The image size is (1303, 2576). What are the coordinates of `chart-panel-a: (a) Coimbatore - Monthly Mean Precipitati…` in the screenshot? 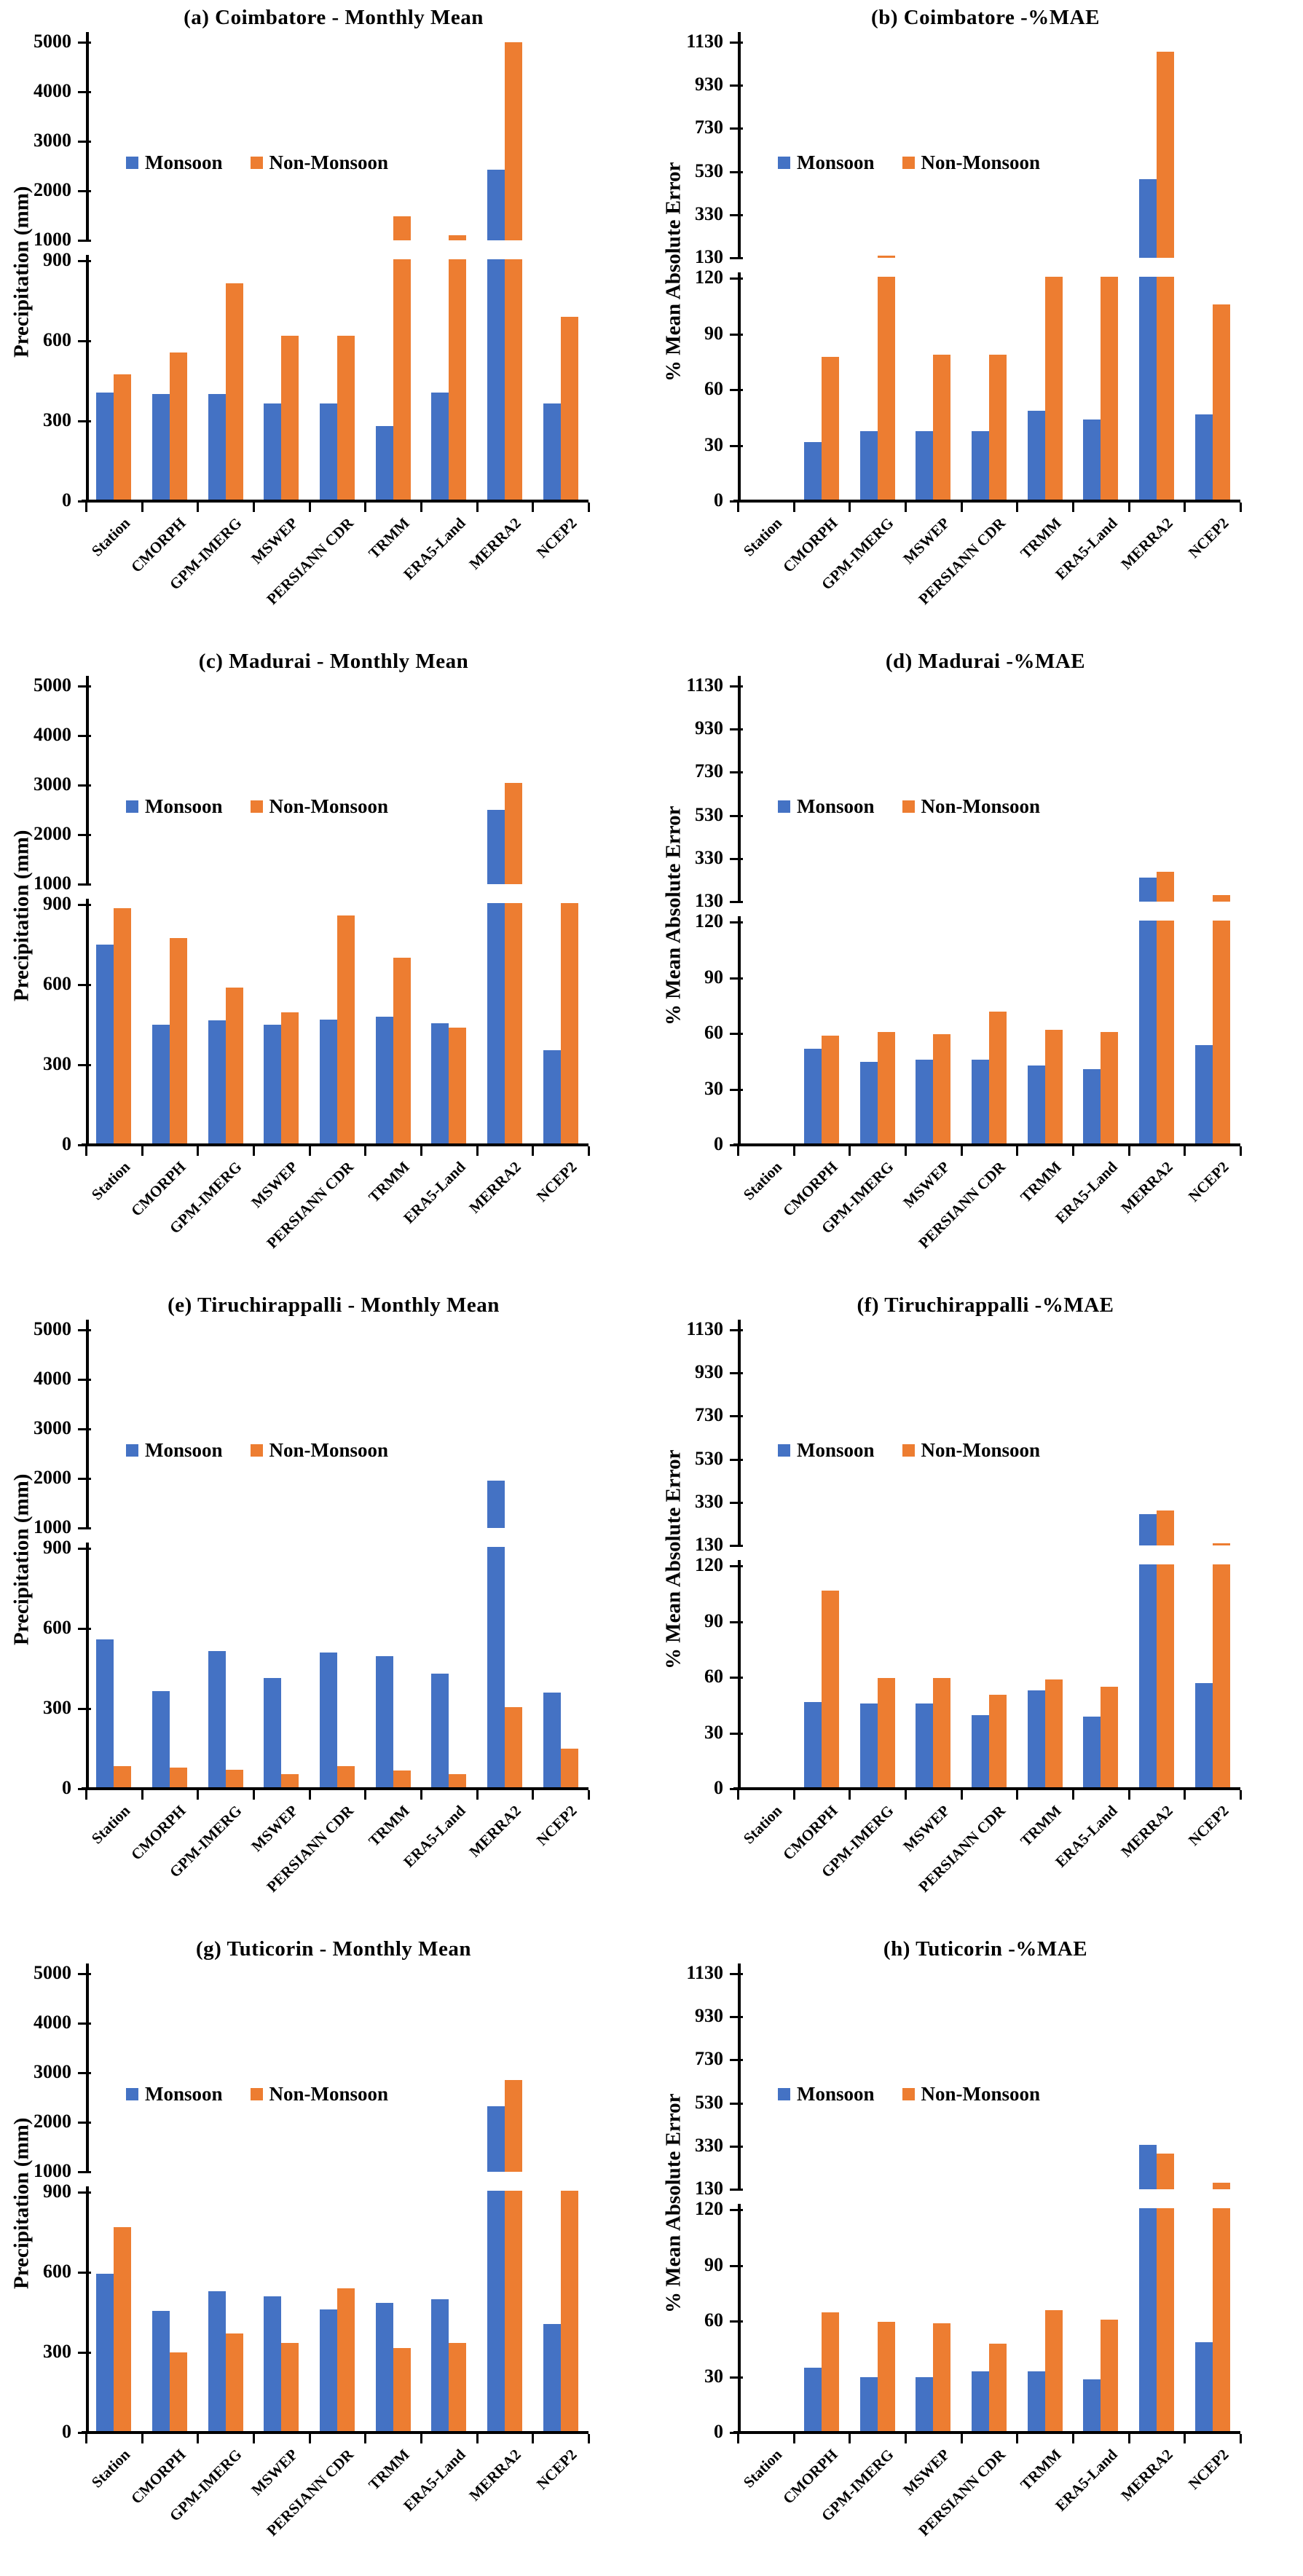 It's located at (325, 322).